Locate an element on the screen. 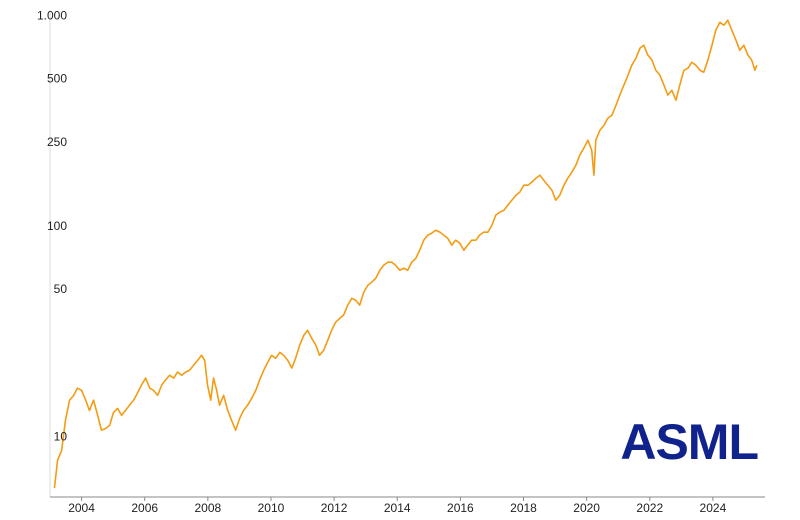  x-tick-label: 2010 is located at coordinates (271, 508).